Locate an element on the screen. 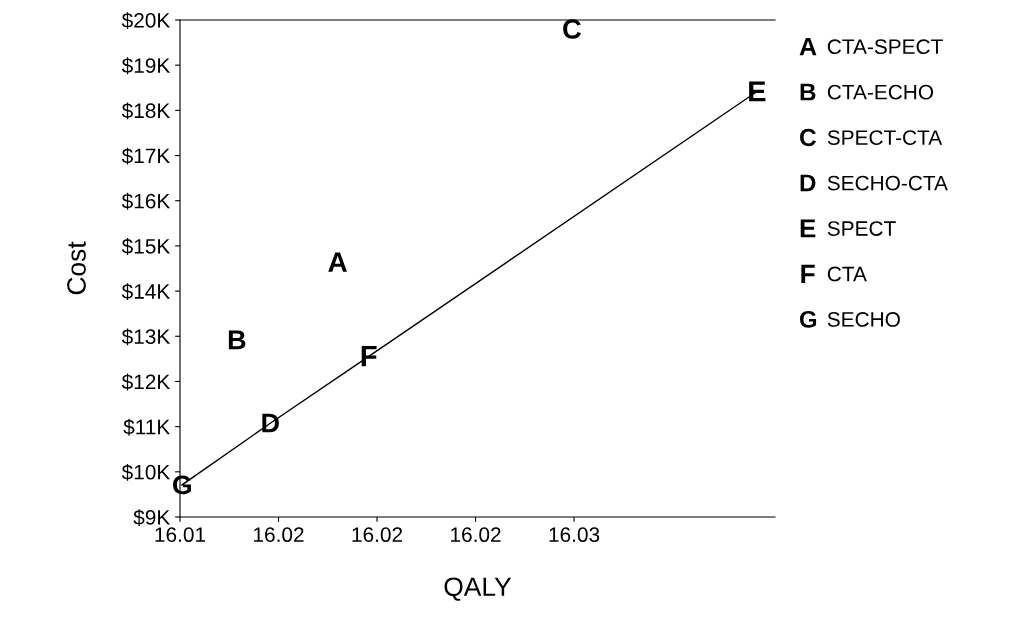  x-axis-title: QALY is located at coordinates (478, 589).